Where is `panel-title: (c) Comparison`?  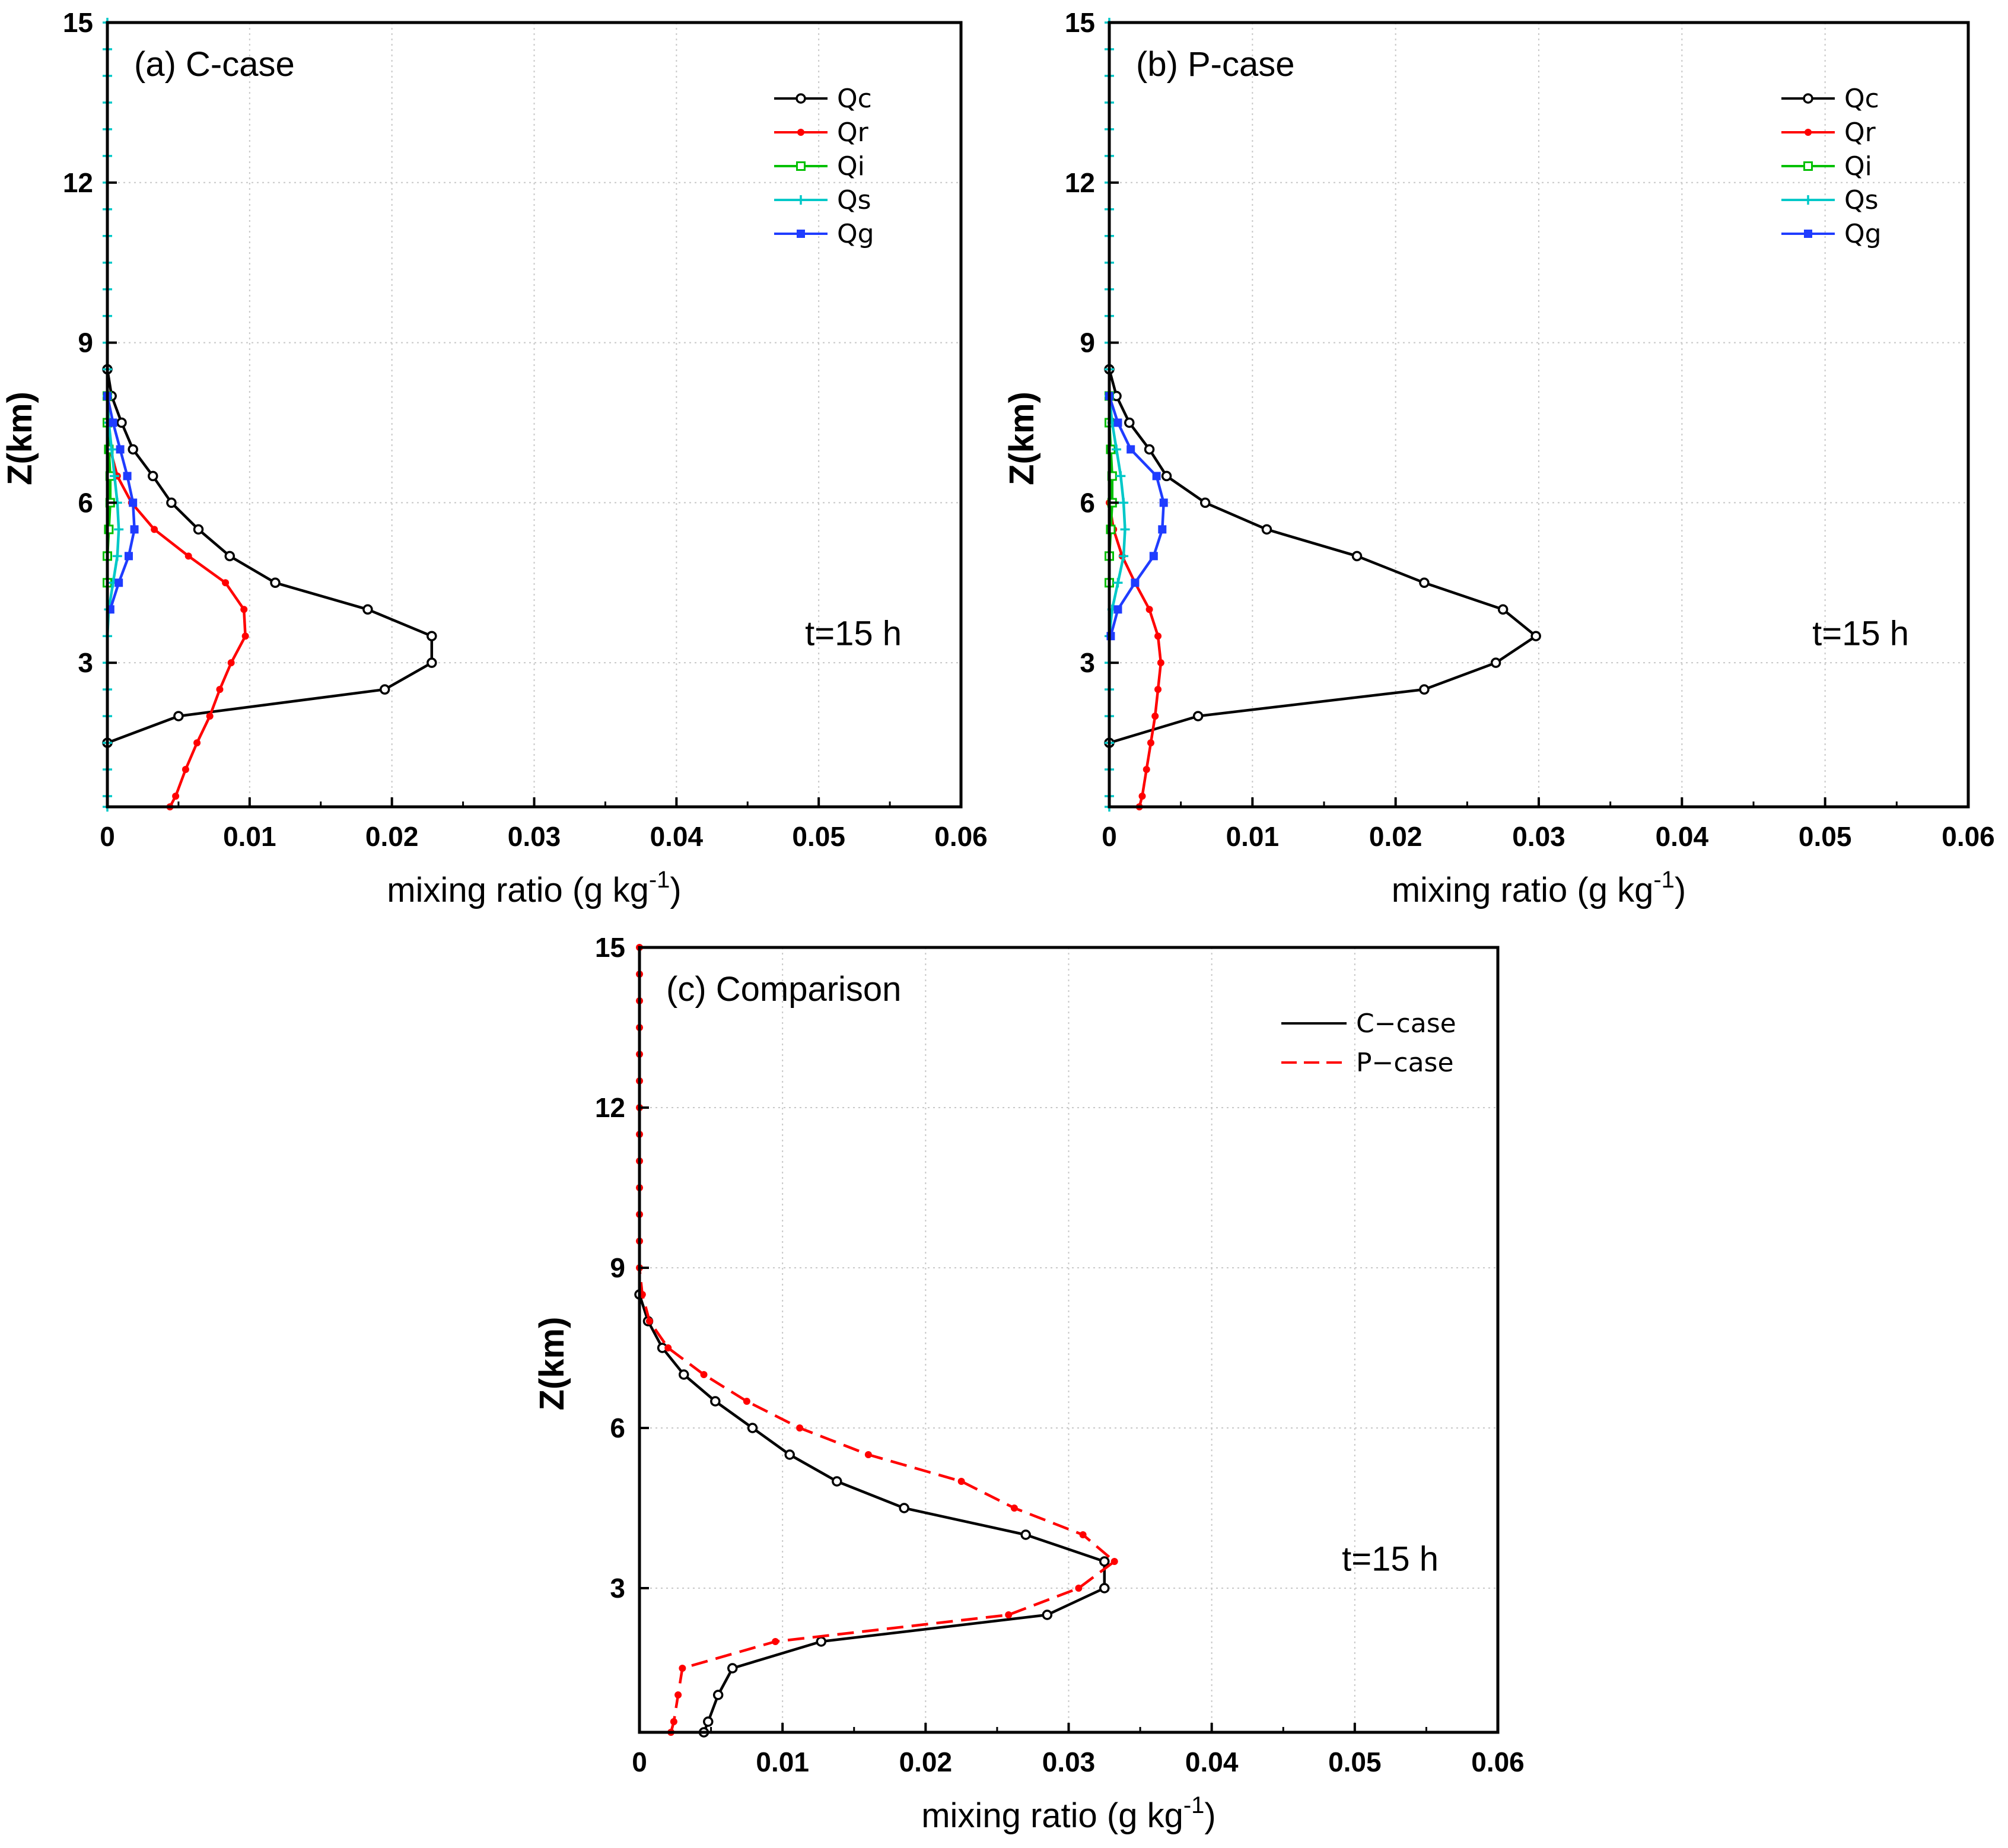 panel-title: (c) Comparison is located at coordinates (783, 990).